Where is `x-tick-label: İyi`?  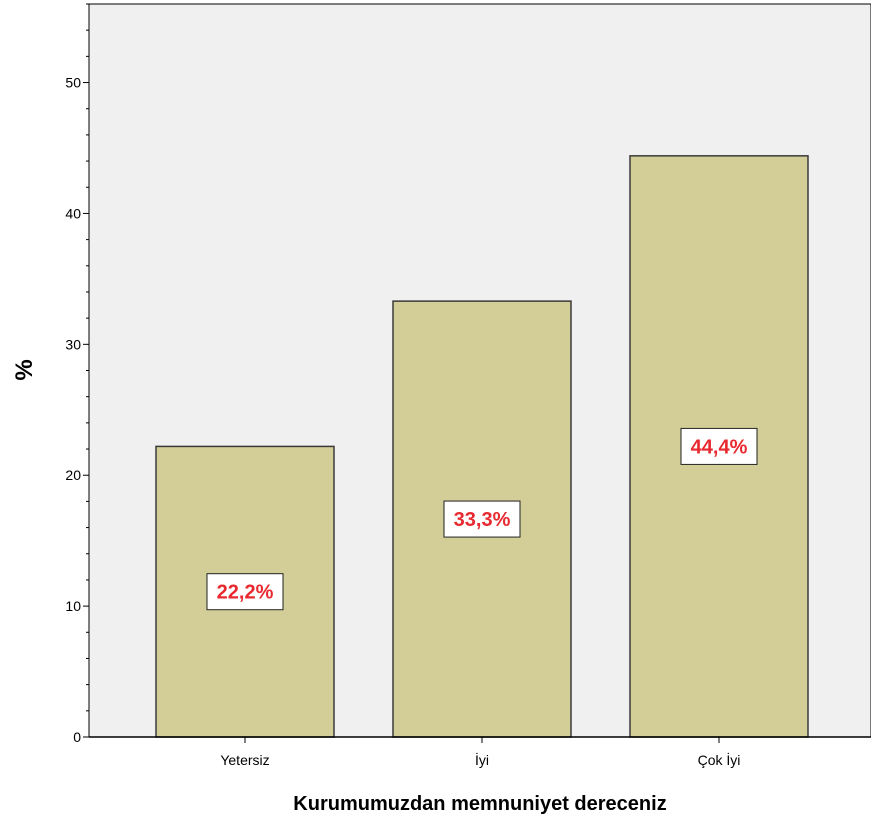 x-tick-label: İyi is located at coordinates (482, 759).